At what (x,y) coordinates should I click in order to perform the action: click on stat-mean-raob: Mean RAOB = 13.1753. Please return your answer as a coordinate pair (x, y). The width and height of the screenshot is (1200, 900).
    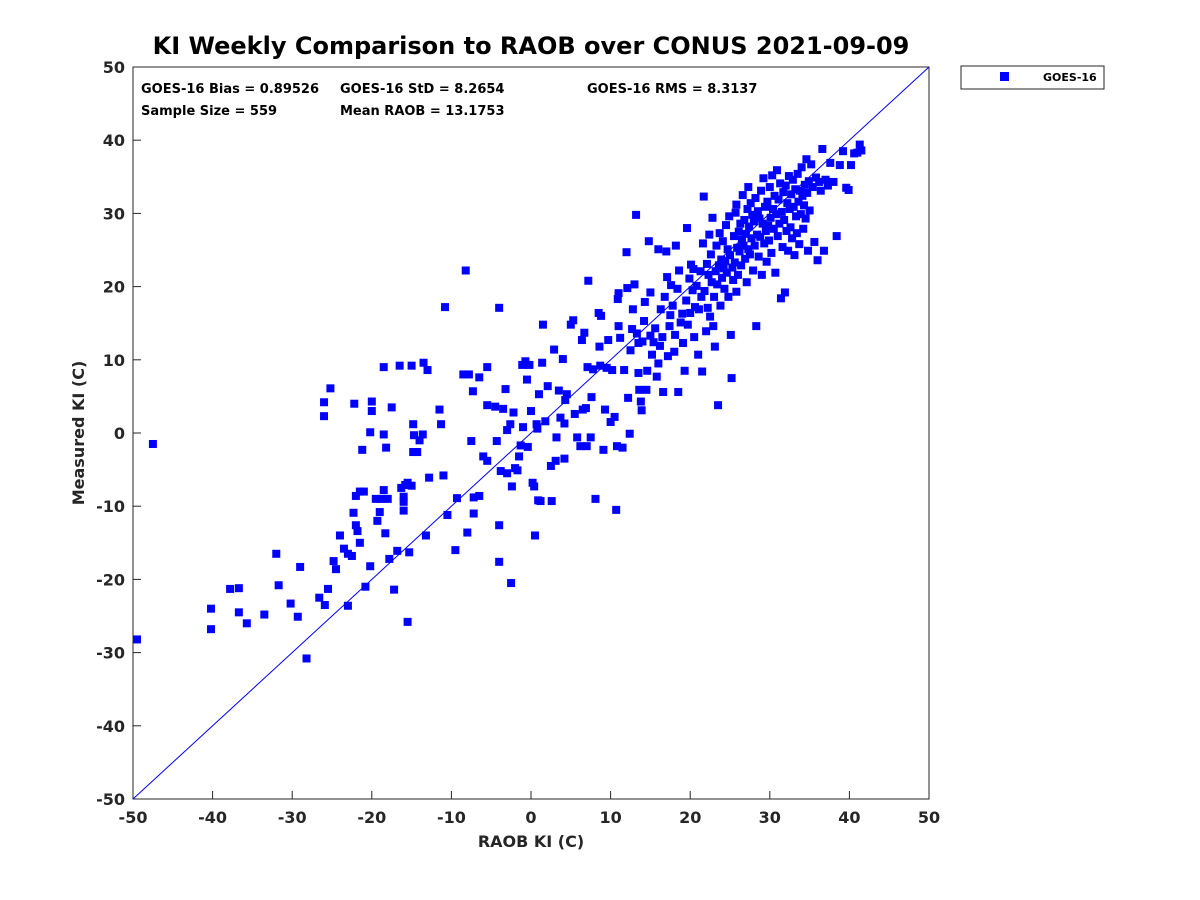
    Looking at the image, I should click on (422, 111).